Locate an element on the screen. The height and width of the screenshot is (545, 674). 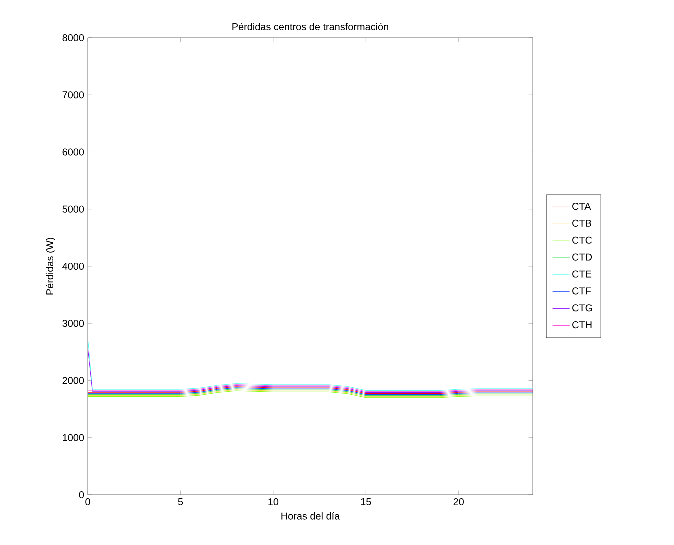
x-tick-label: 5 is located at coordinates (181, 502).